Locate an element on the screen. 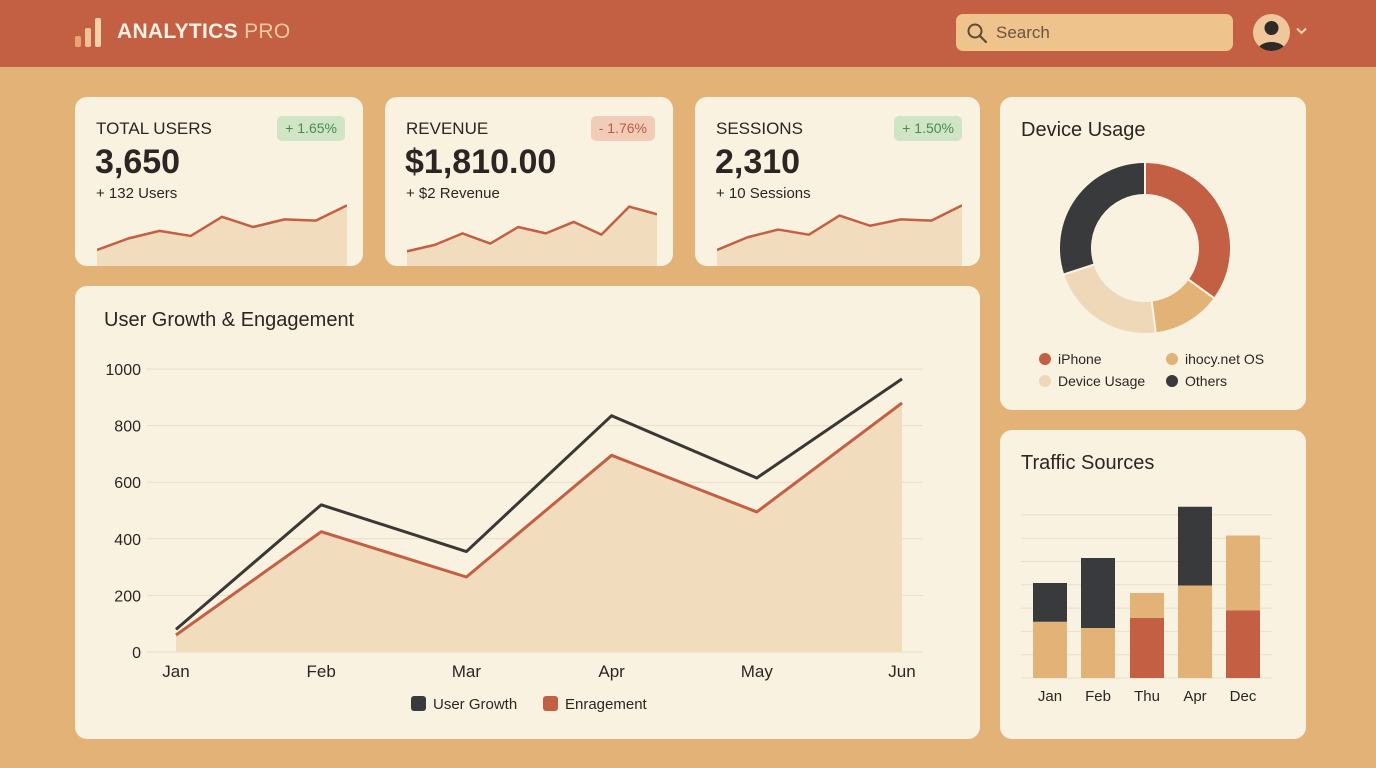 The width and height of the screenshot is (1376, 768). bar-chart-icon is located at coordinates (88, 32).